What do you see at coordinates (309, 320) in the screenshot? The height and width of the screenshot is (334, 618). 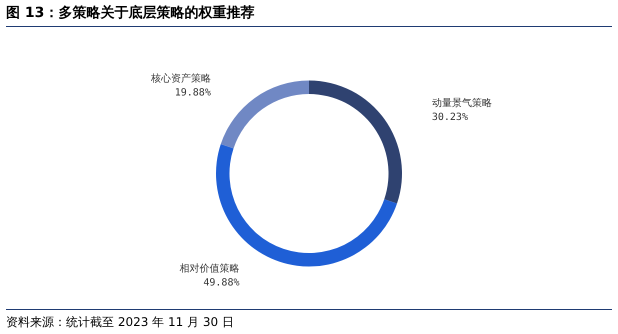 I see `text: 资料来源：统计截至 2023 年 11 月 30 日` at bounding box center [309, 320].